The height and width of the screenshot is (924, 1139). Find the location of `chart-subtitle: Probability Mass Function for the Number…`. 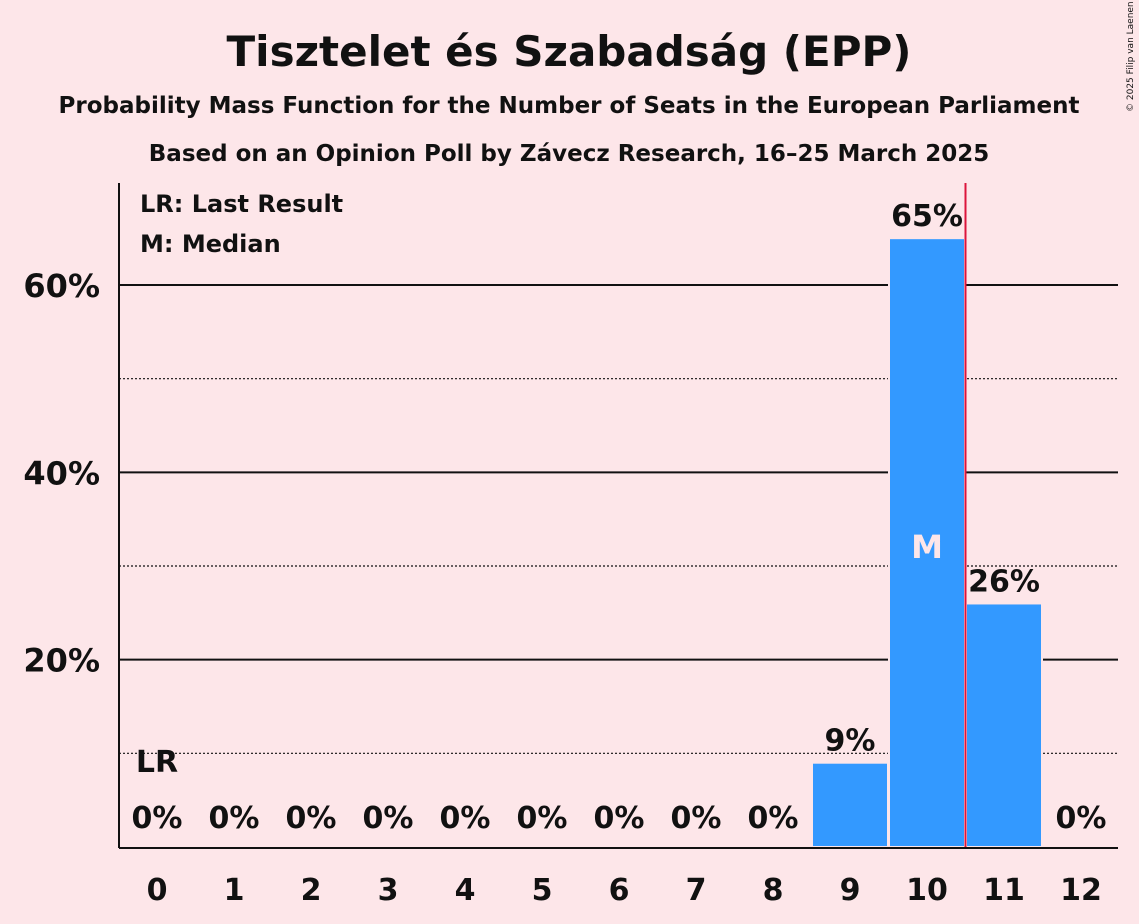

chart-subtitle: Probability Mass Function for the Number… is located at coordinates (569, 106).